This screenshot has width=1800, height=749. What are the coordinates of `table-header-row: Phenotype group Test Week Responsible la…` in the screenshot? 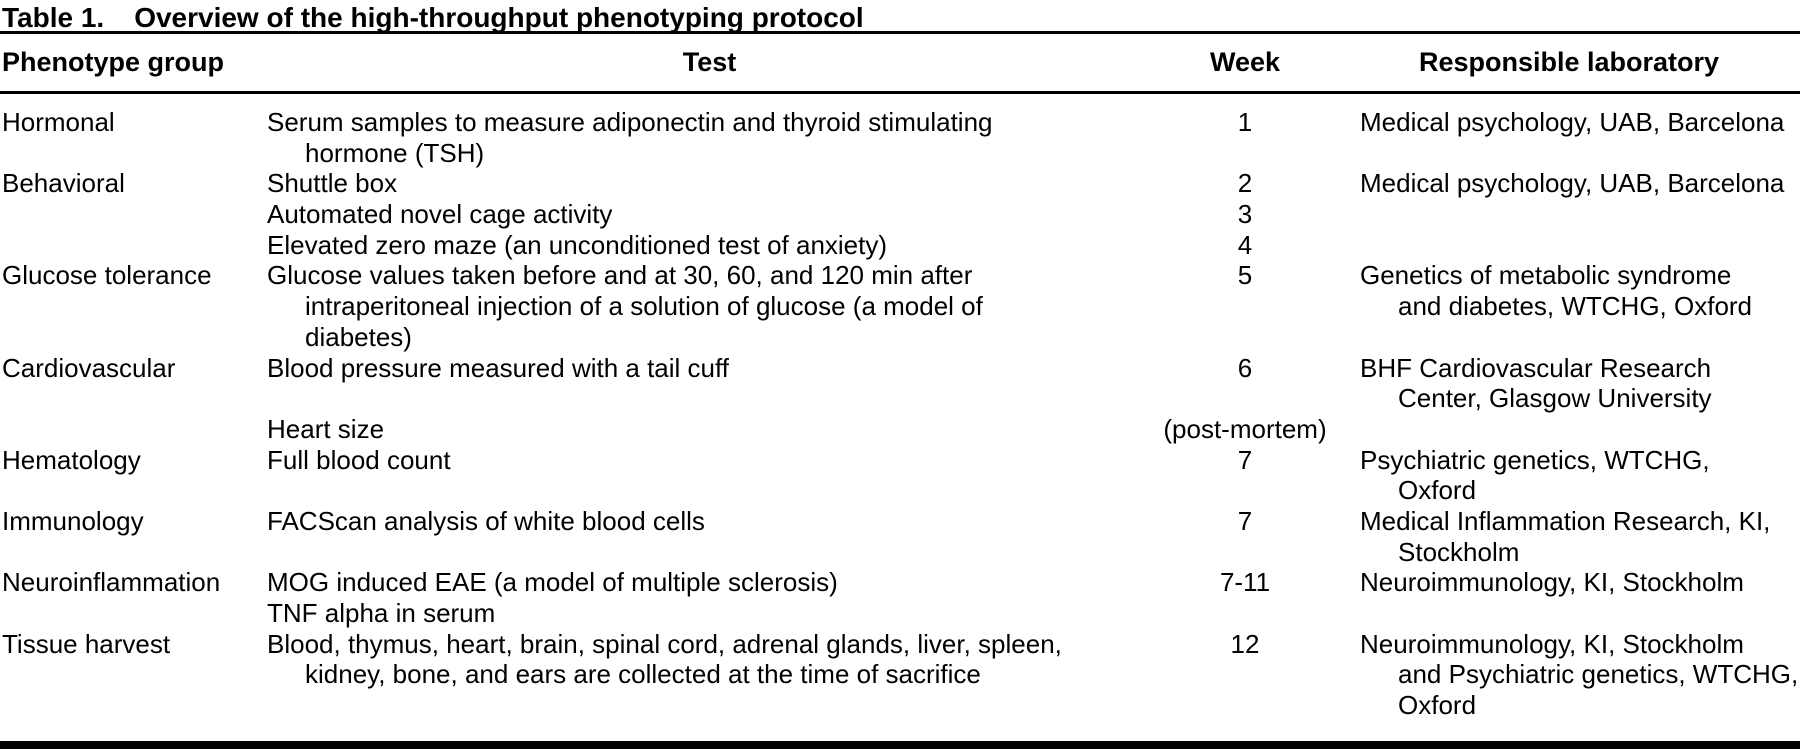 It's located at (900, 62).